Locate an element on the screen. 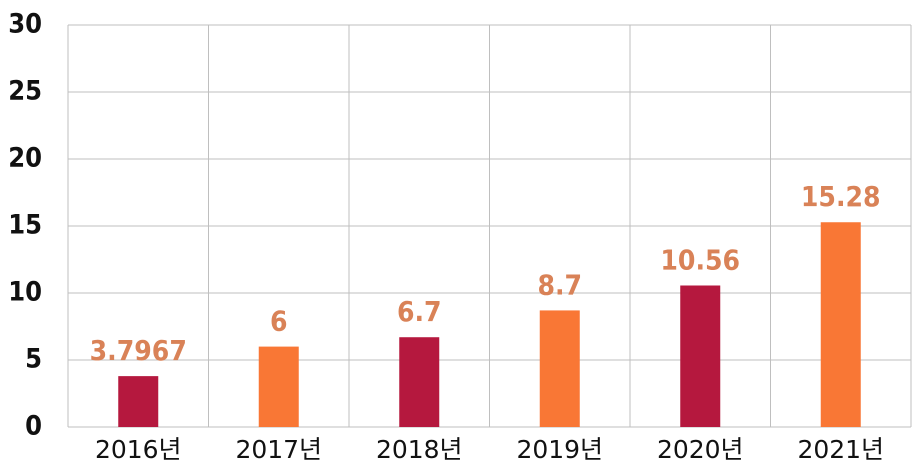 This screenshot has width=913, height=469. data-label: 15.28 is located at coordinates (841, 196).